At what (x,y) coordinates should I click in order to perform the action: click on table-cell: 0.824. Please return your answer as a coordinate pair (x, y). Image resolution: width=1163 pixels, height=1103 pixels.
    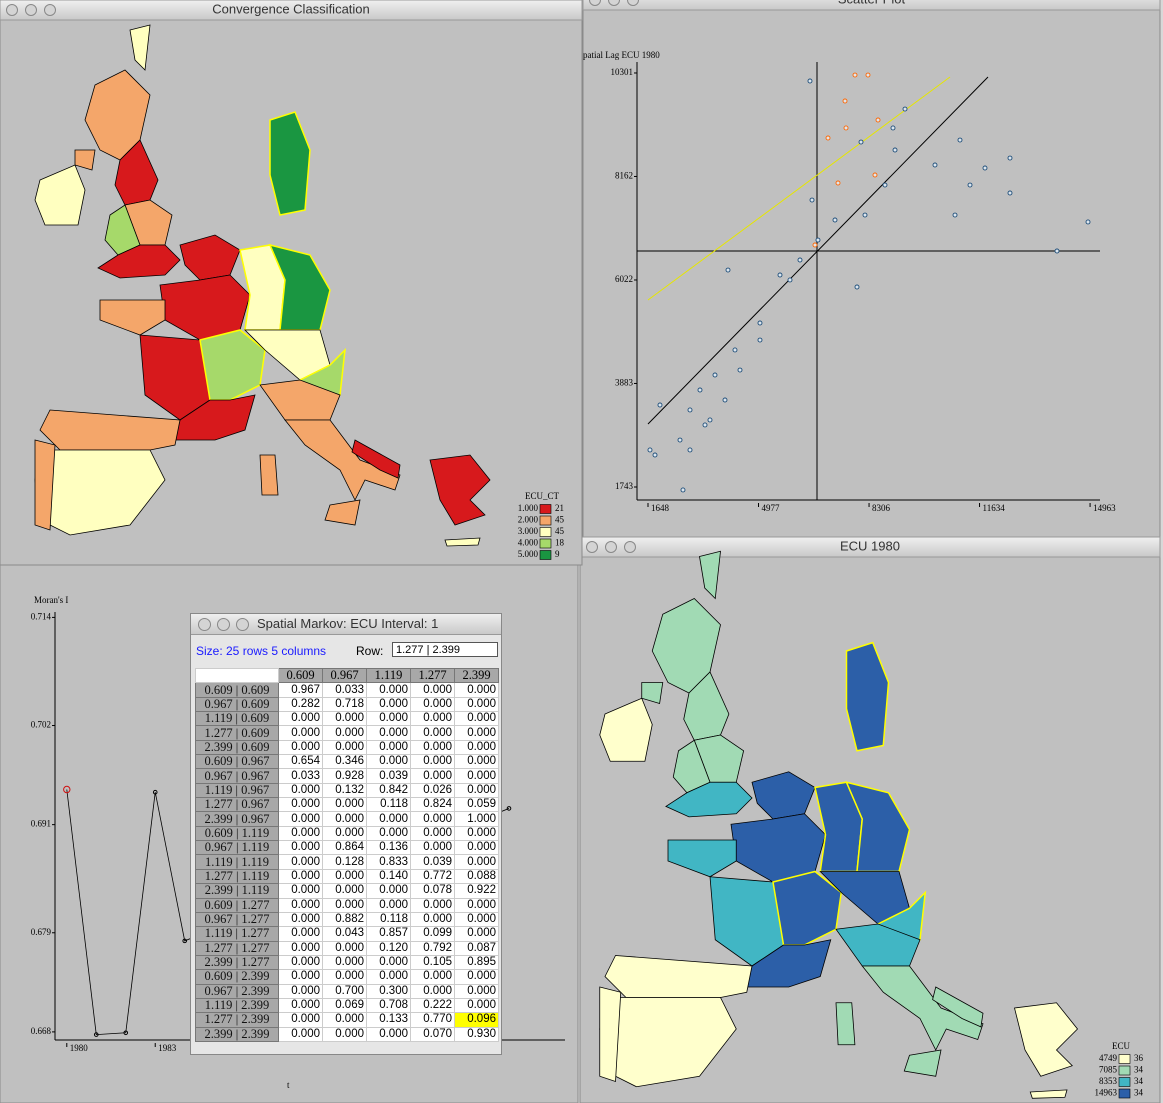
    Looking at the image, I should click on (432, 805).